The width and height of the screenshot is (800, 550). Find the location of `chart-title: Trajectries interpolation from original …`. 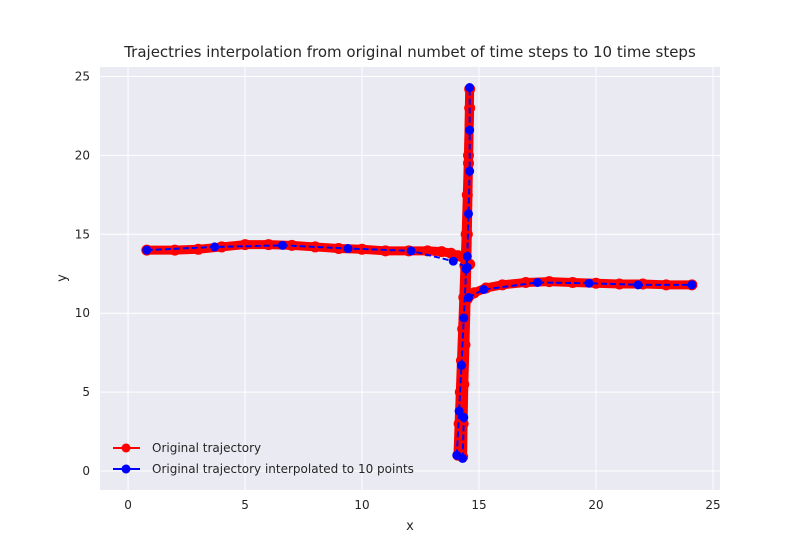

chart-title: Trajectries interpolation from original … is located at coordinates (409, 52).